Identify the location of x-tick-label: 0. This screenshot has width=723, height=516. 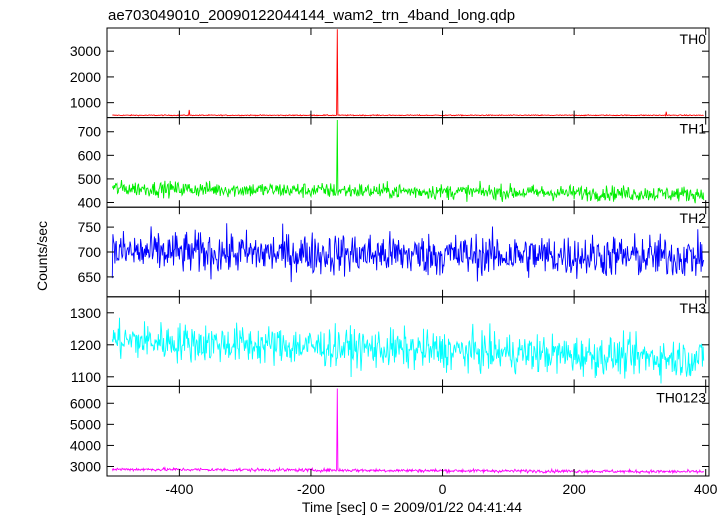
(443, 489).